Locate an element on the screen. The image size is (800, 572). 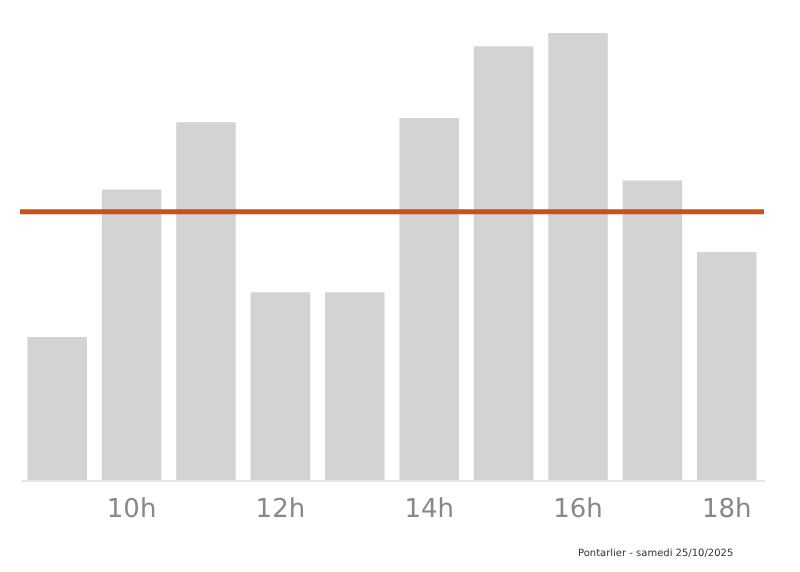
x-tick-label: 12h is located at coordinates (280, 510).